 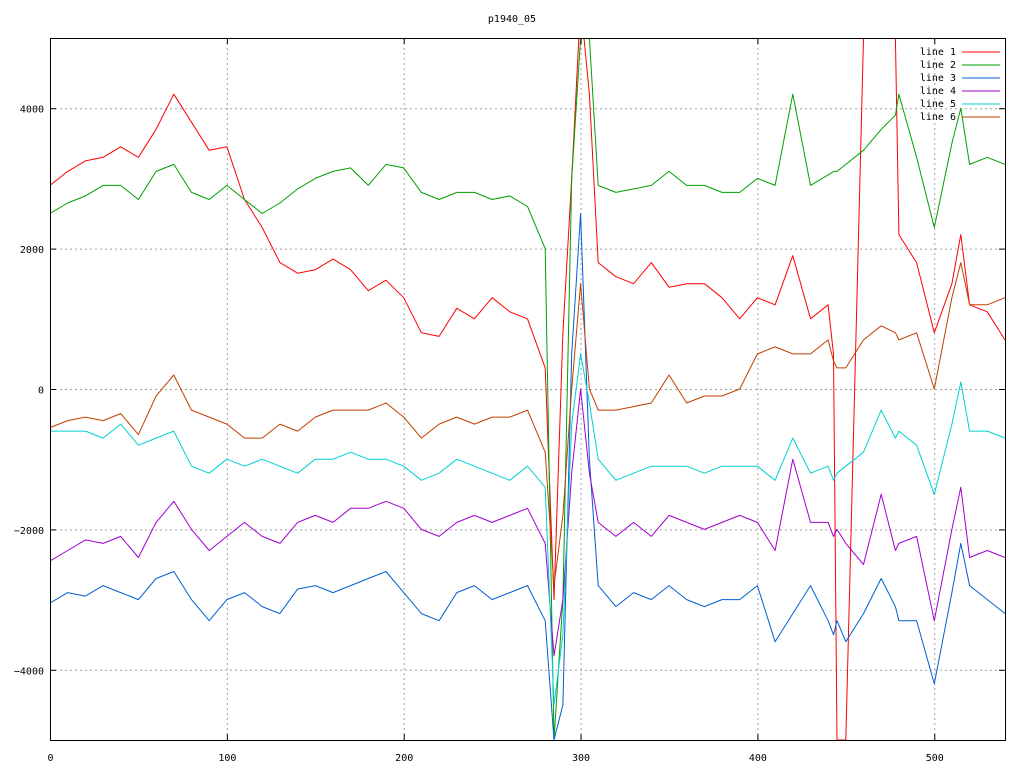 What do you see at coordinates (935, 758) in the screenshot?
I see `x-tick-label: 500` at bounding box center [935, 758].